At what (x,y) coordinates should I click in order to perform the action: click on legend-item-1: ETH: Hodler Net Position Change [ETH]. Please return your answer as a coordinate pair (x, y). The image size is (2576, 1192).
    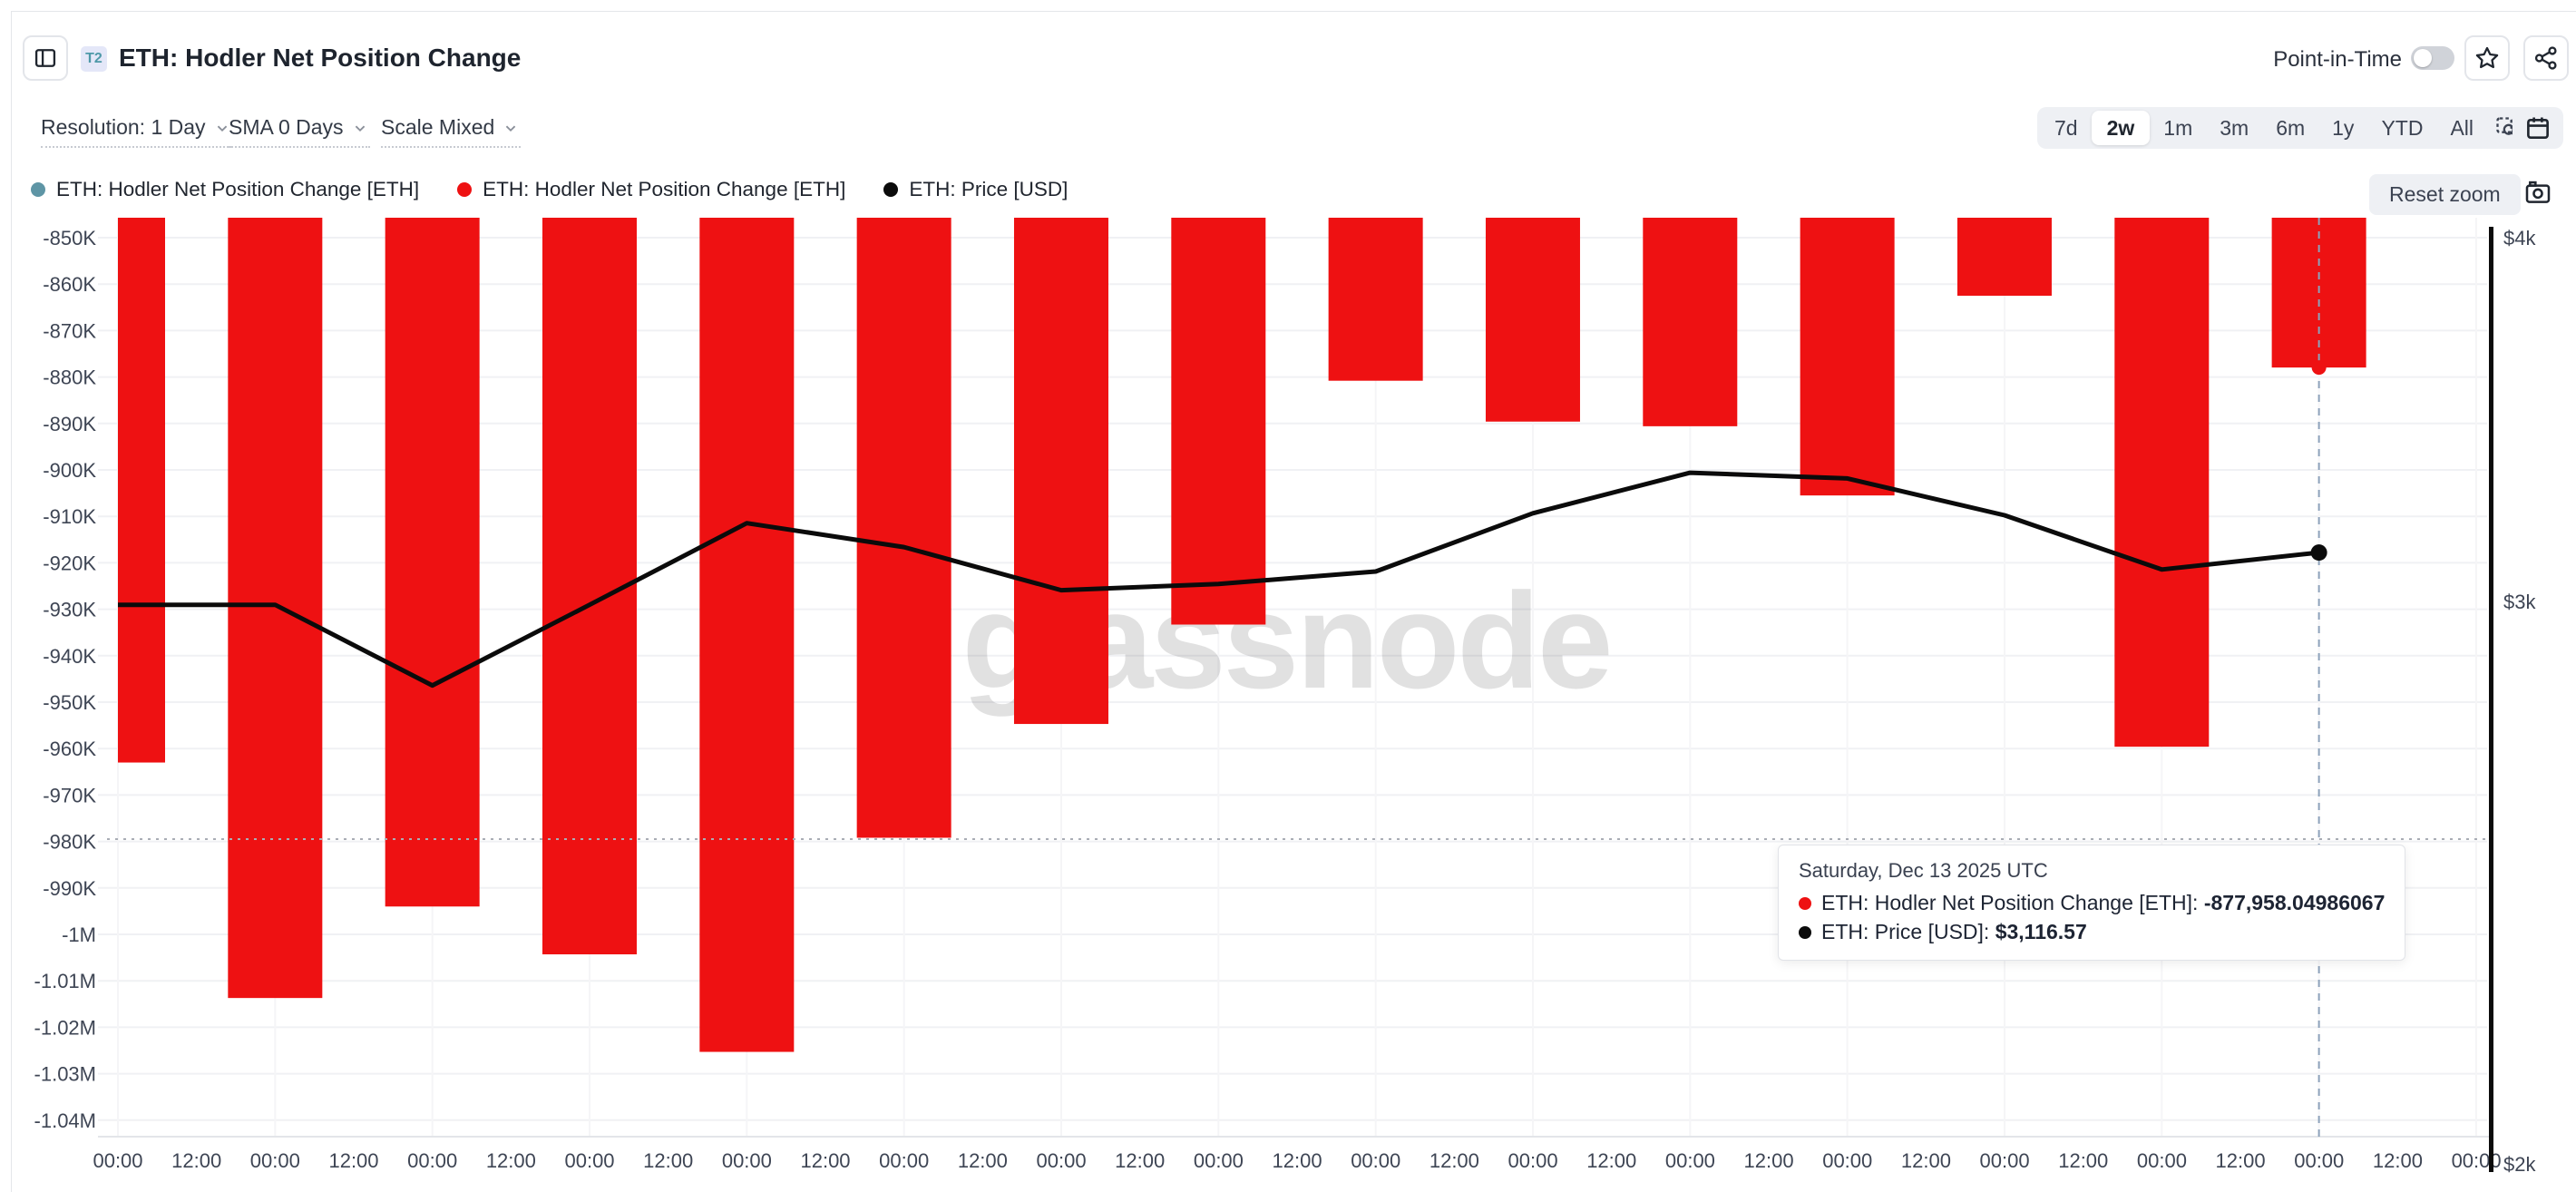
    Looking at the image, I should click on (651, 189).